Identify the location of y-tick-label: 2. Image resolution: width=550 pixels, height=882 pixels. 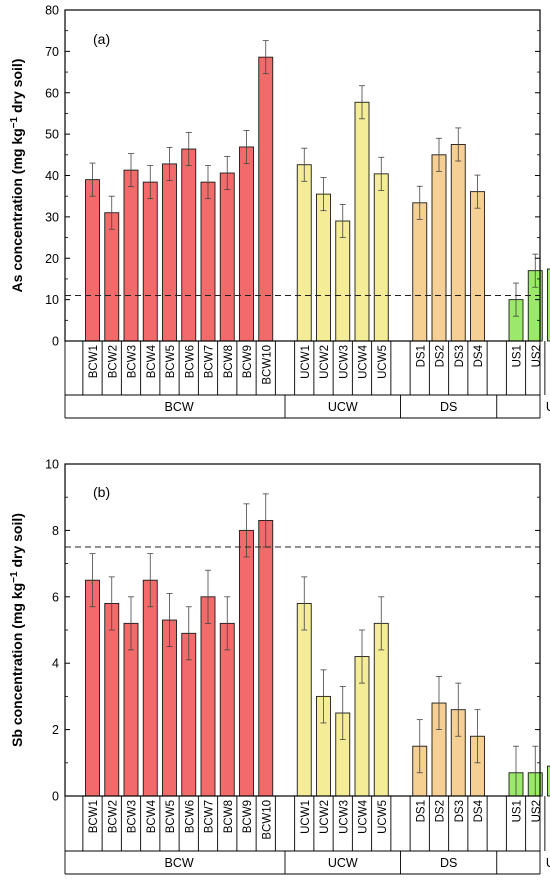
(55, 730).